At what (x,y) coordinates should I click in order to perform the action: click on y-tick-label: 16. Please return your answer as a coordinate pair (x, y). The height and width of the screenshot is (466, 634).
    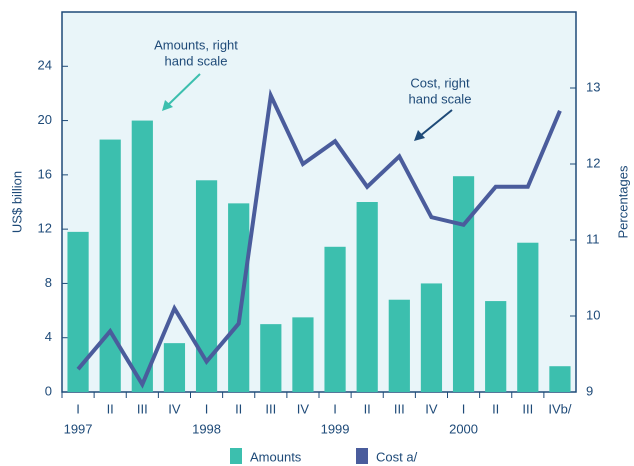
    Looking at the image, I should click on (45, 173).